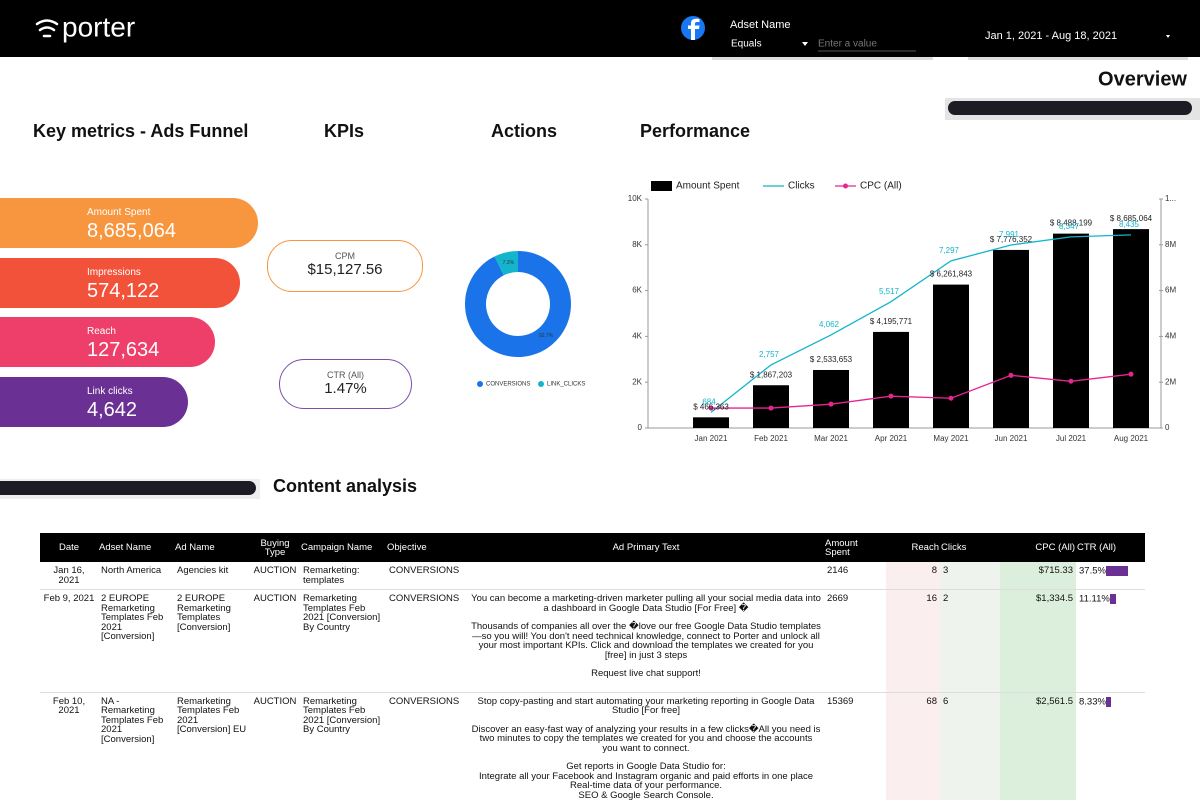 The height and width of the screenshot is (800, 1200). What do you see at coordinates (771, 438) in the screenshot?
I see `x-tick-label: Feb 2021` at bounding box center [771, 438].